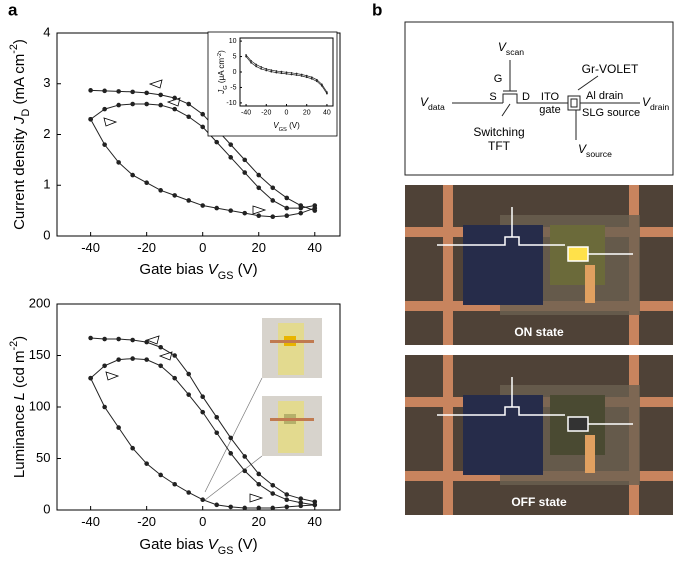  I want to click on circuit-label: Vdata, so click(432, 103).